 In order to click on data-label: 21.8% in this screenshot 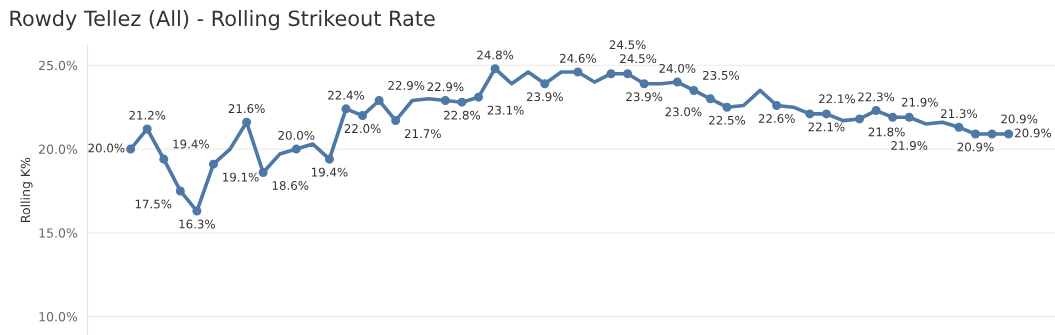, I will do `click(886, 132)`.